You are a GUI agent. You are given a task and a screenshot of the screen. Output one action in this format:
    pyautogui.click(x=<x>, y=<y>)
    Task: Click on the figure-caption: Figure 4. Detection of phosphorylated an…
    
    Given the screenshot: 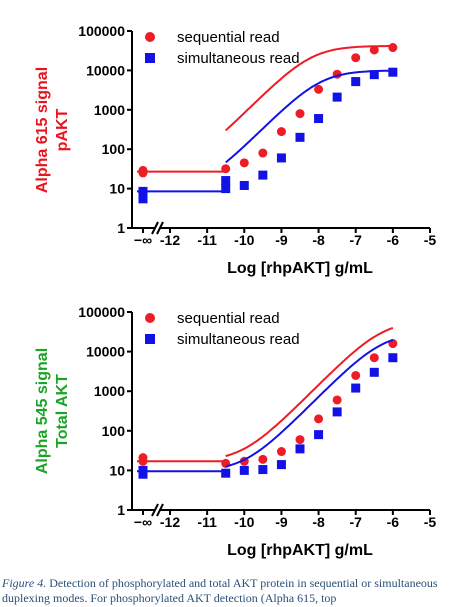 What is the action you would take?
    pyautogui.click(x=237, y=591)
    